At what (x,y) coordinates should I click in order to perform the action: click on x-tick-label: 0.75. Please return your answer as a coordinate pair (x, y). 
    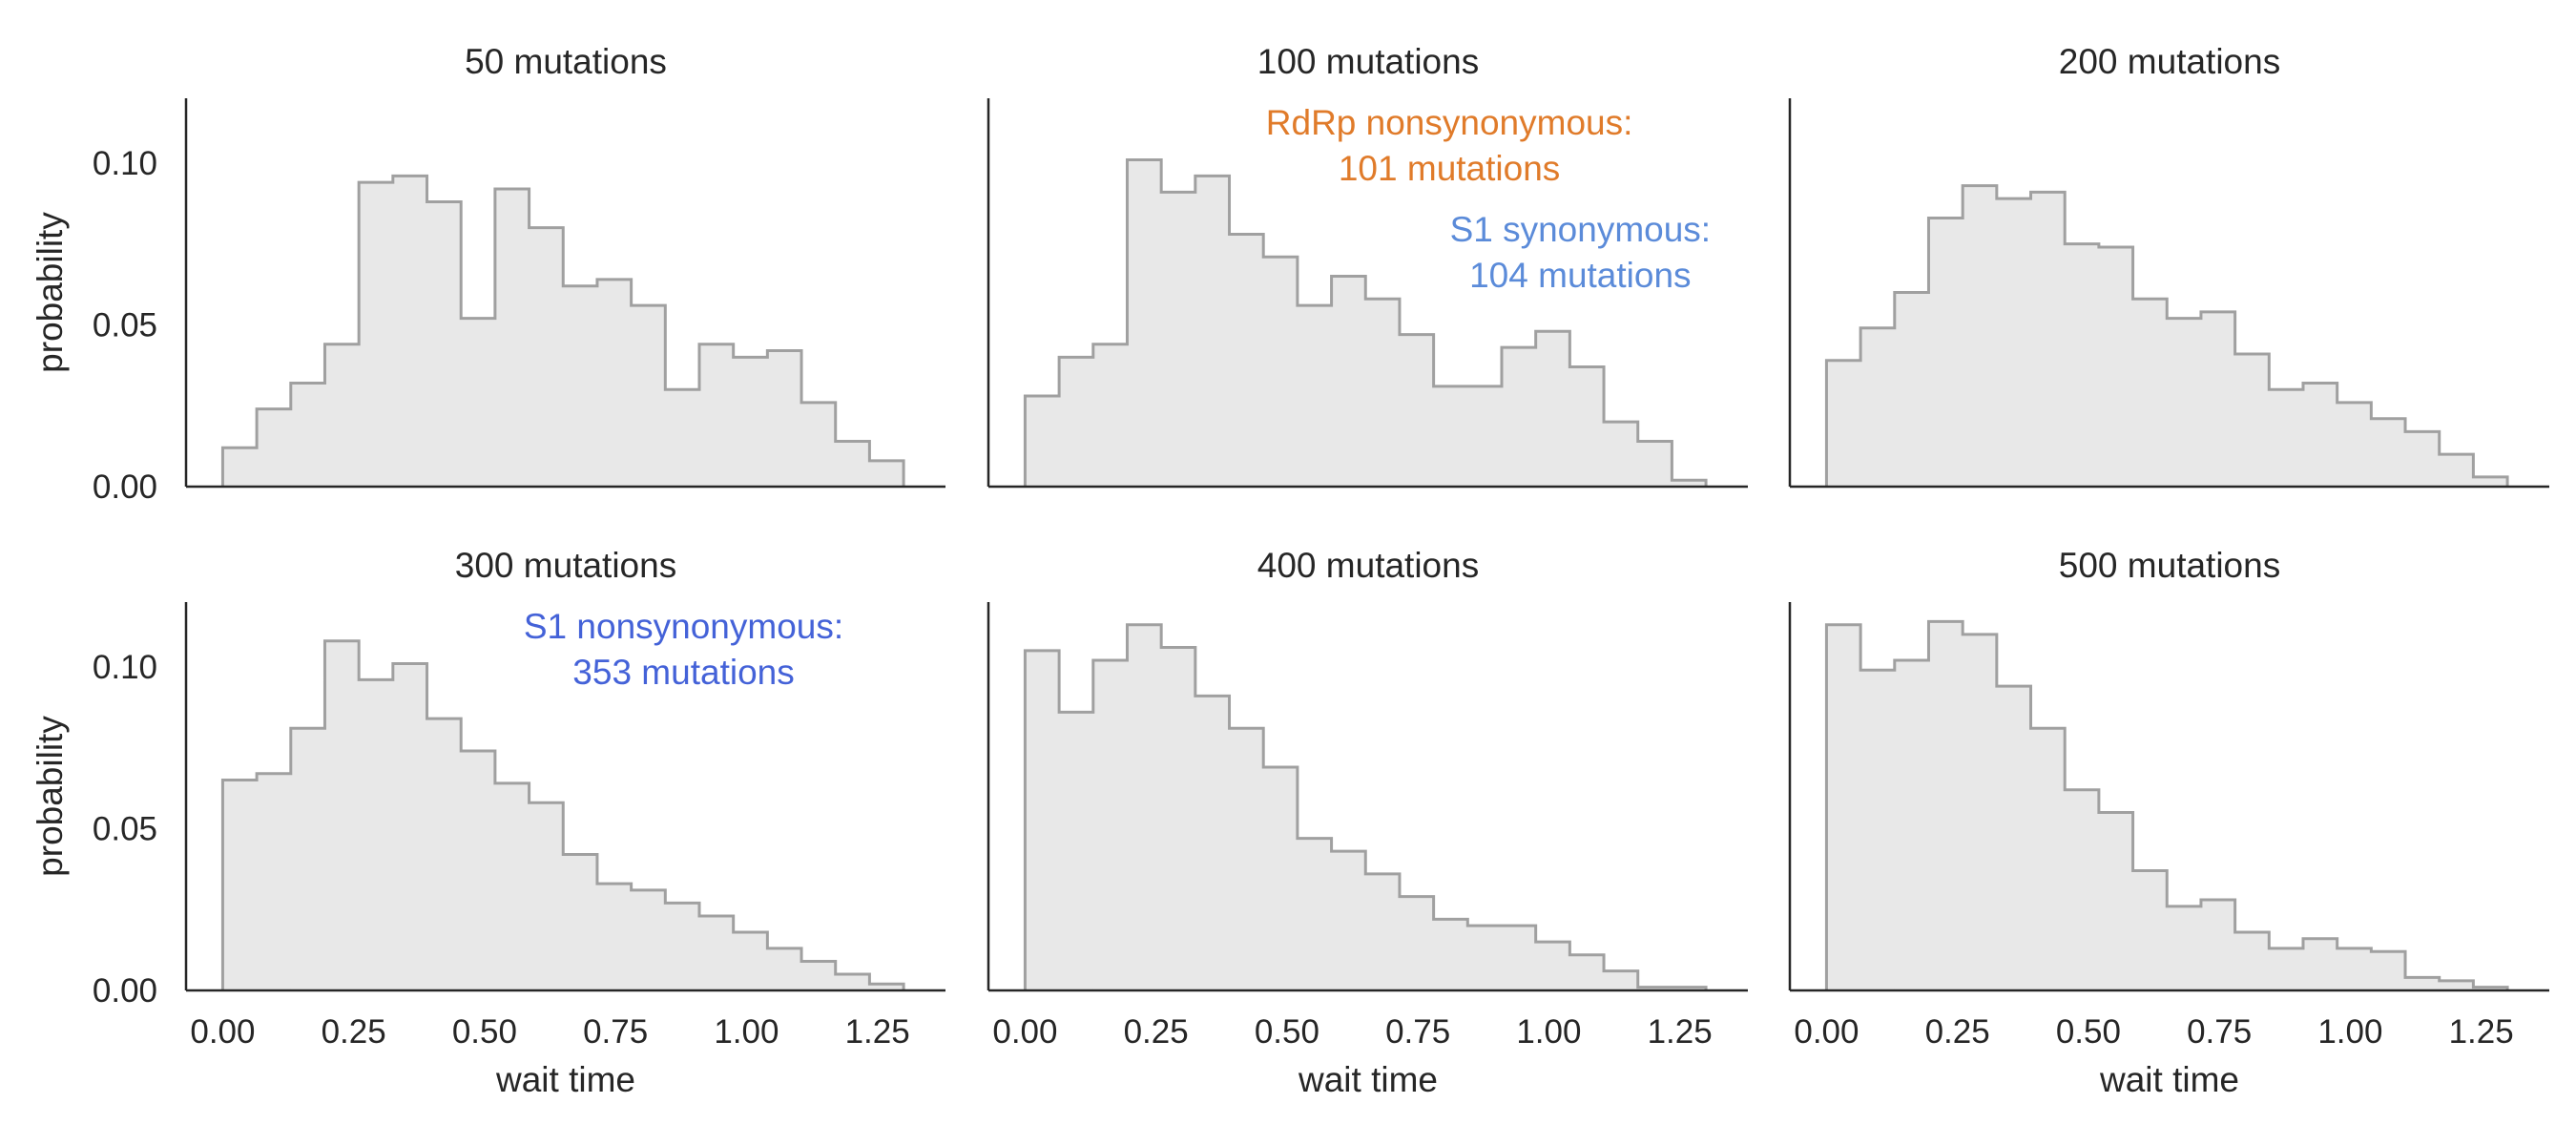
    Looking at the image, I should click on (1417, 1032).